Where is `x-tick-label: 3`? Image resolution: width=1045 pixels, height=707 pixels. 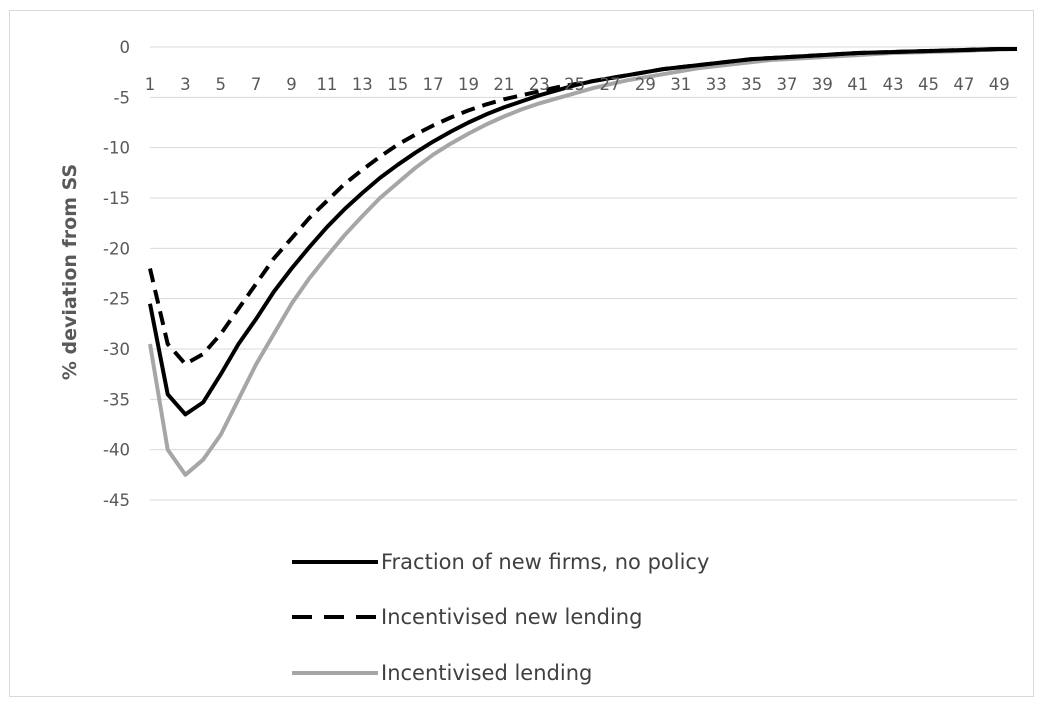 x-tick-label: 3 is located at coordinates (185, 84).